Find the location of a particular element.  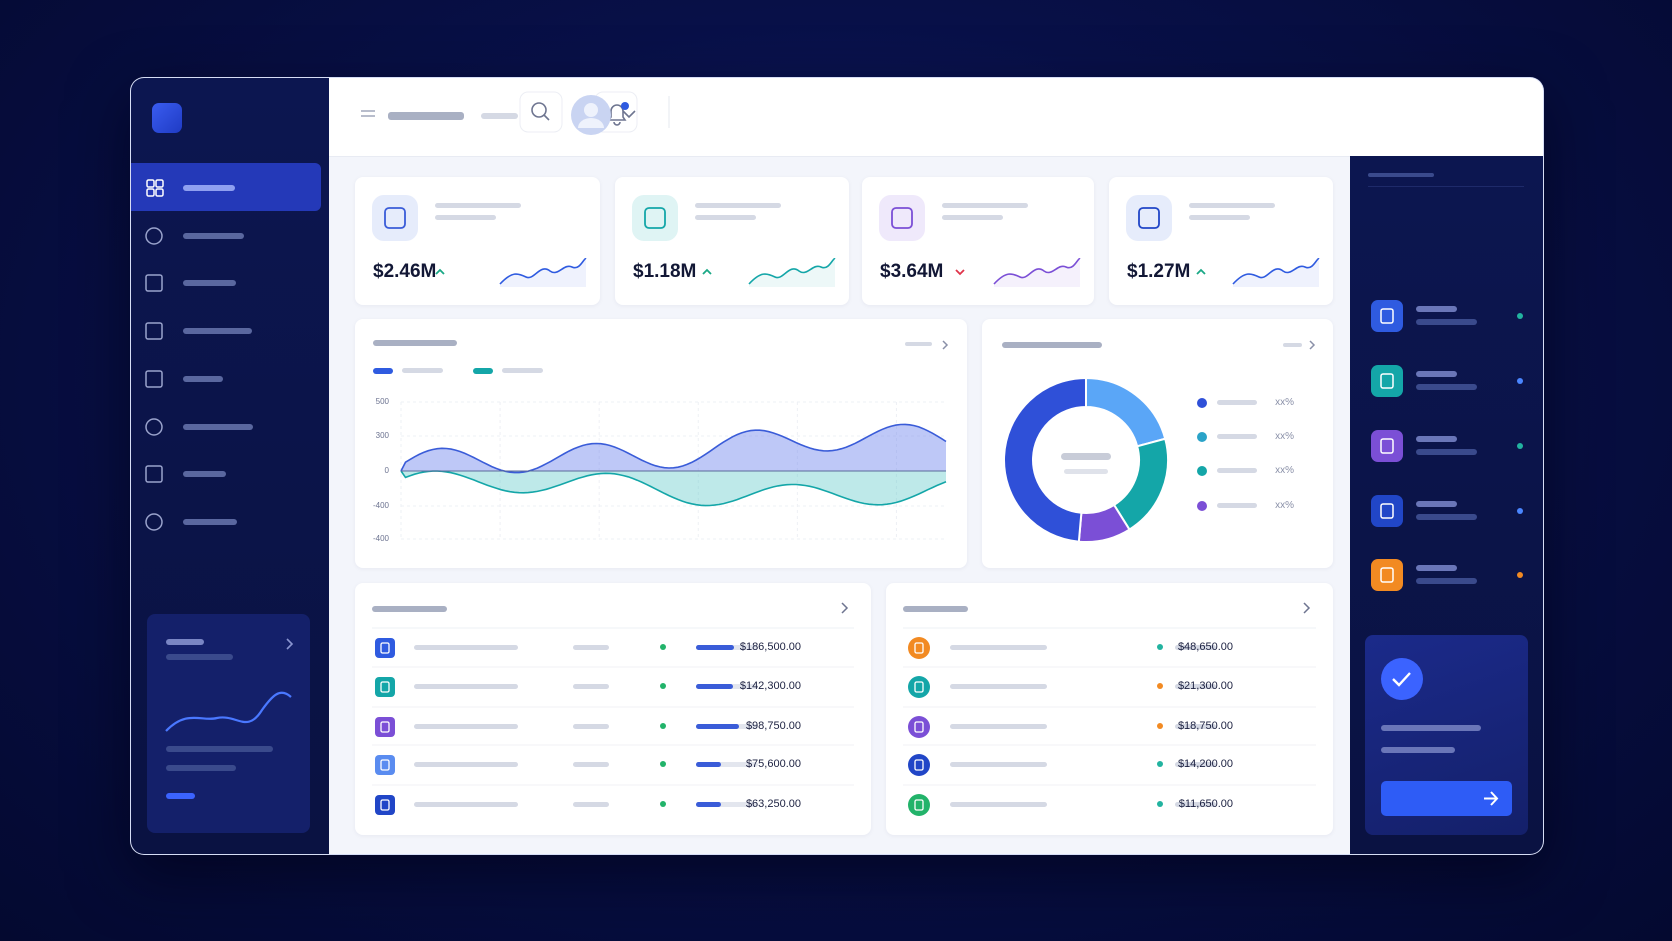

amount: $63,250.00 is located at coordinates (773, 804).